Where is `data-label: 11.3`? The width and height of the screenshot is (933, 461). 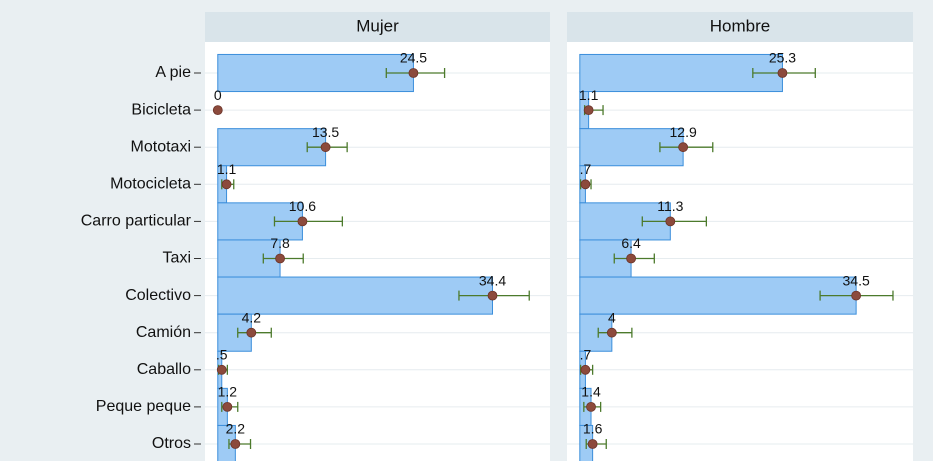
data-label: 11.3 is located at coordinates (670, 206).